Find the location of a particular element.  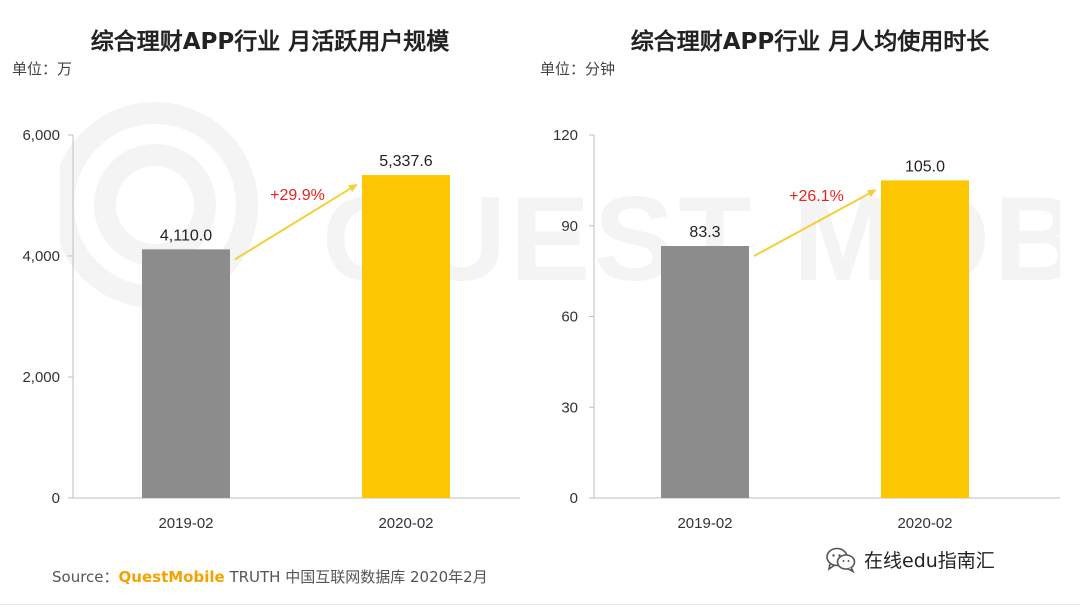

data-label: 4,110.0 is located at coordinates (186, 235).